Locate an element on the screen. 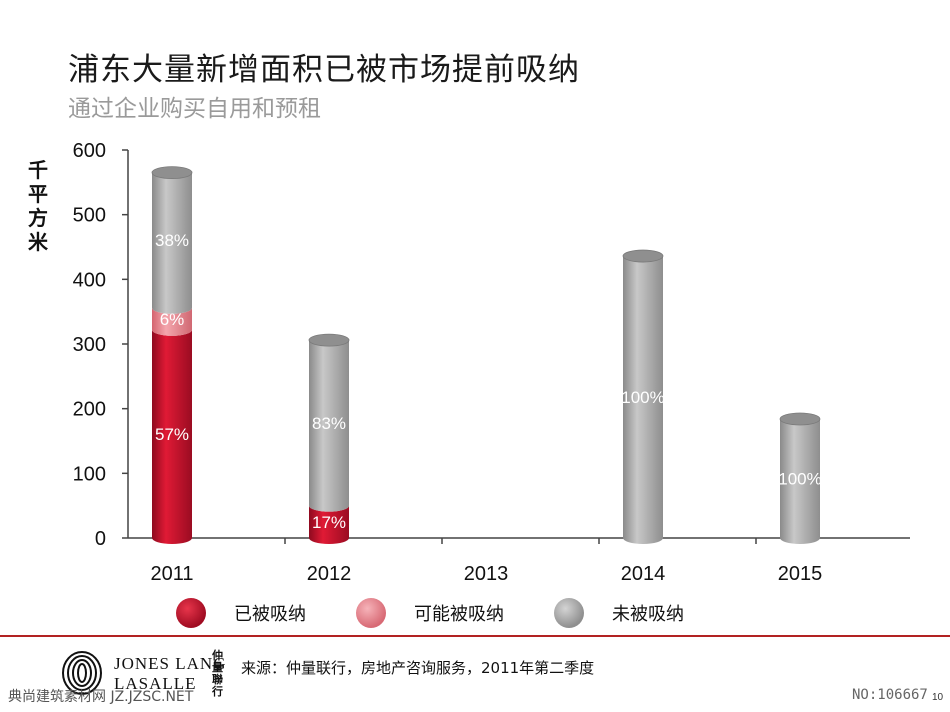  bar-data-label: 38% is located at coordinates (172, 240).